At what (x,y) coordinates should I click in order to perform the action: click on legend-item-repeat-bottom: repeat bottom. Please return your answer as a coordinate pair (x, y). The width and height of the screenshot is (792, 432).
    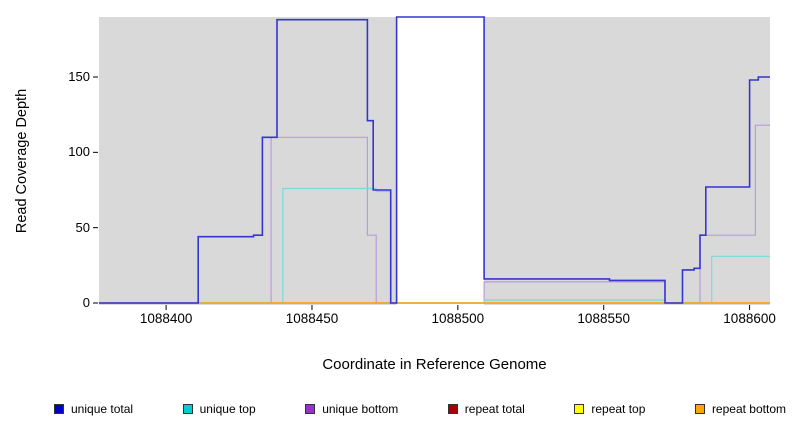
    Looking at the image, I should click on (740, 409).